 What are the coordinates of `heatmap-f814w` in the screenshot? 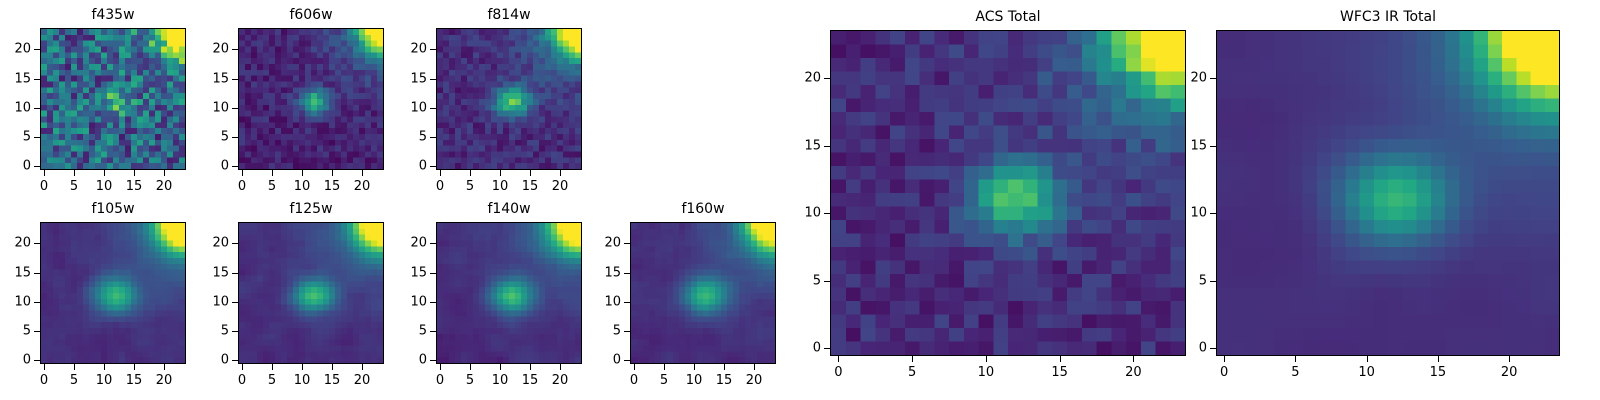 It's located at (509, 99).